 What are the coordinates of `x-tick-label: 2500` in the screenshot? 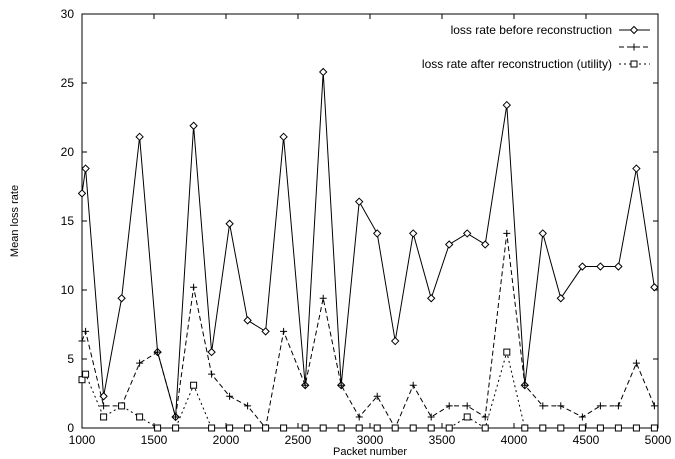 It's located at (298, 440).